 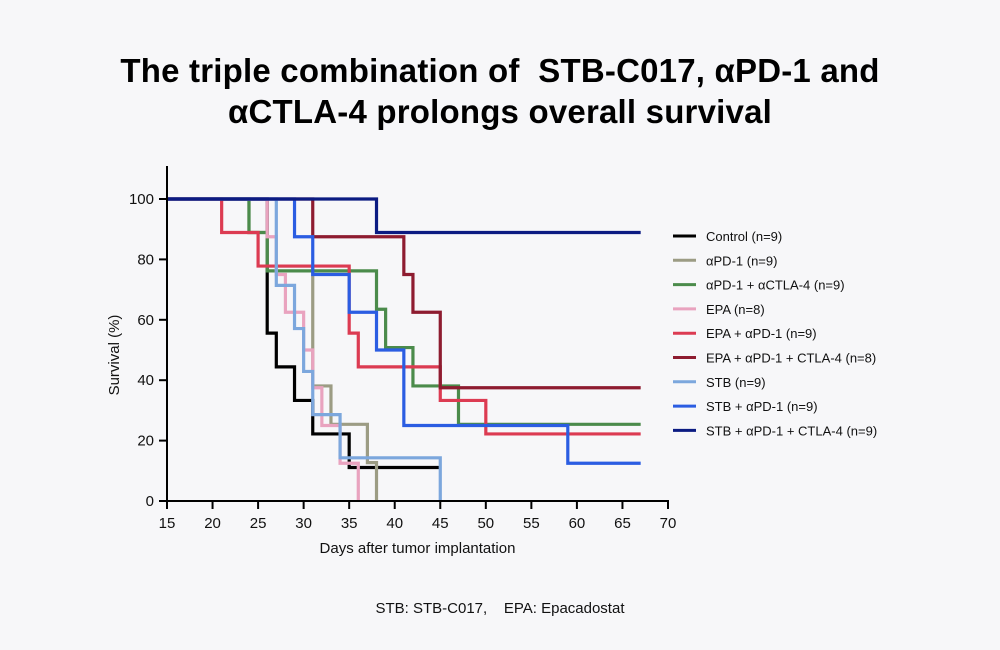 I want to click on y-tick-label: 20, so click(x=145, y=441).